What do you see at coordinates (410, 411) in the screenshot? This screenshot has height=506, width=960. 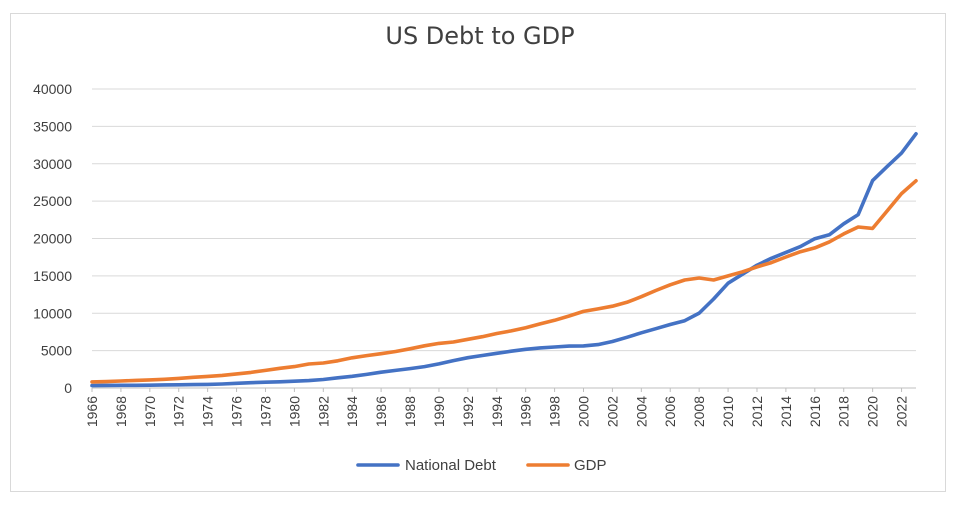 I see `x-tick-label: 1988` at bounding box center [410, 411].